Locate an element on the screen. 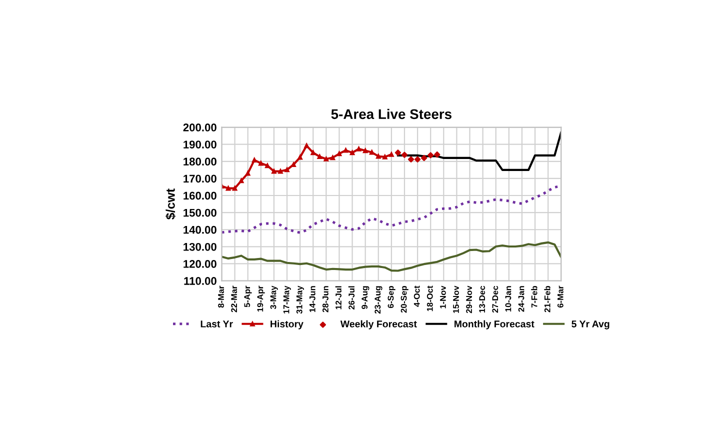  y-tick-label: 130.00 is located at coordinates (200, 246).